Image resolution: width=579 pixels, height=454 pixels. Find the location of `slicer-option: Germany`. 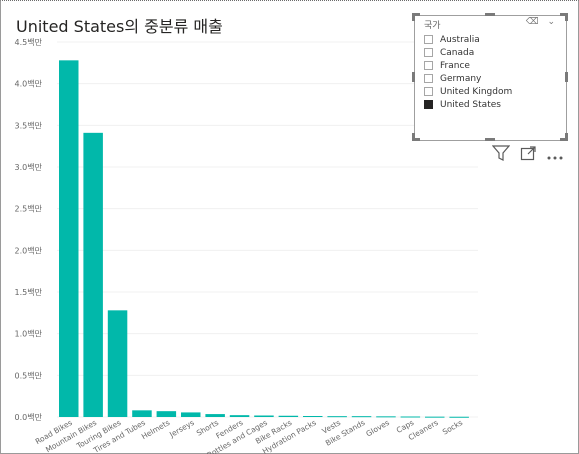

slicer-option: Germany is located at coordinates (468, 78).